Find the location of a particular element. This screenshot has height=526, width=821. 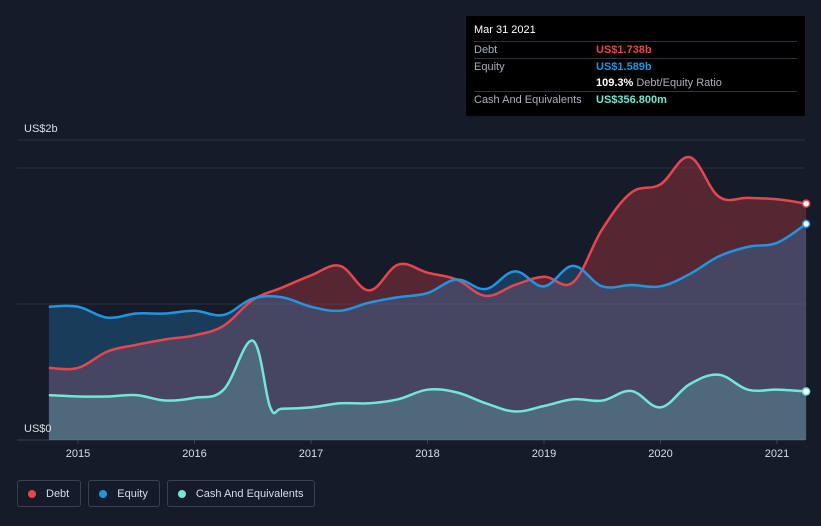

chart-legend: Debt Equity Cash And Equivalents is located at coordinates (166, 493).